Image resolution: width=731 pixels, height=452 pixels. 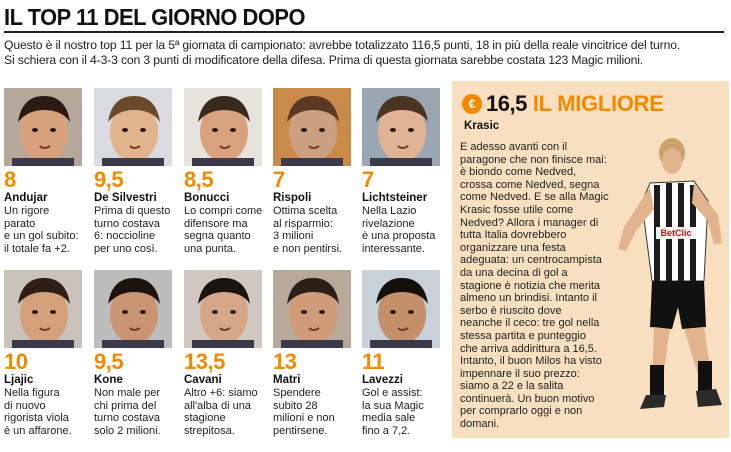 I want to click on best-text-line: stessa partita e punteggio, so click(x=523, y=335).